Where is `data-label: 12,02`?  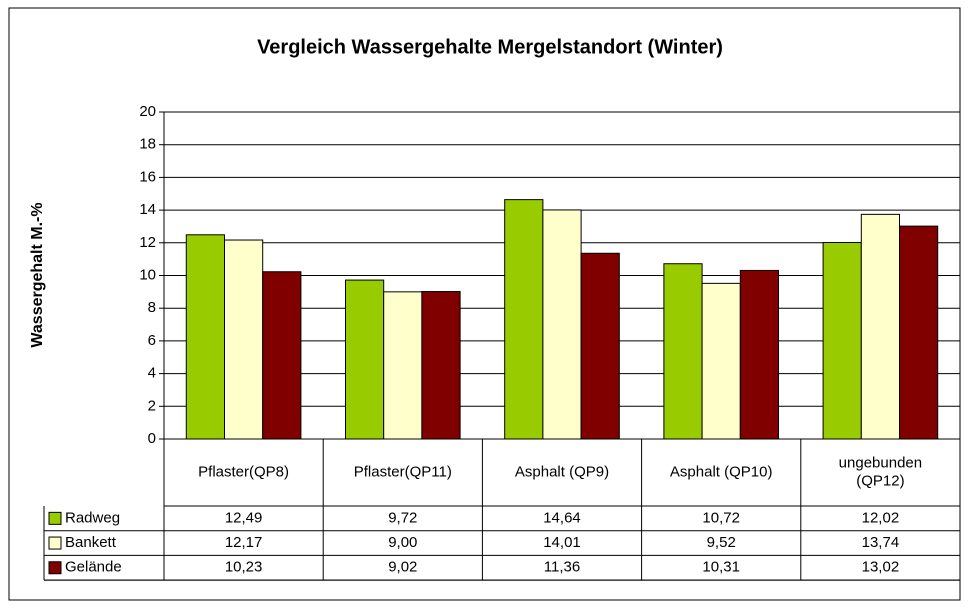 data-label: 12,02 is located at coordinates (881, 517).